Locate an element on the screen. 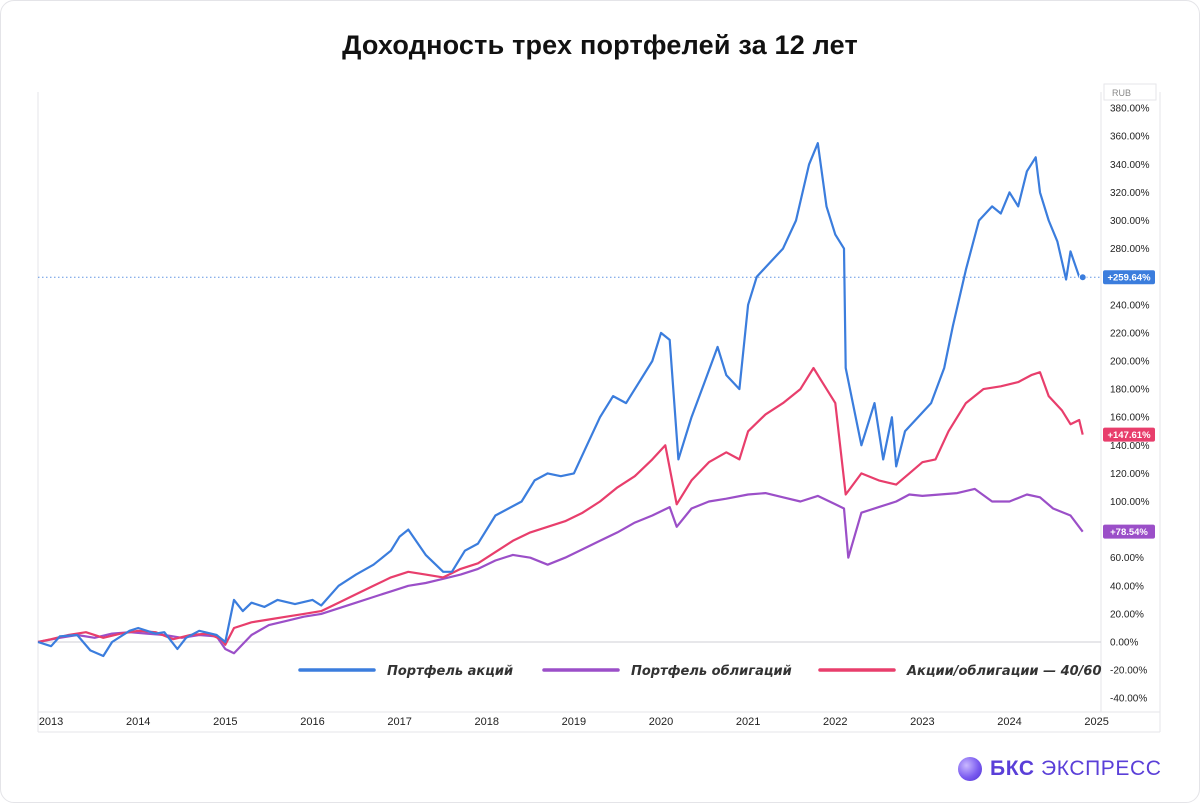 Image resolution: width=1200 pixels, height=803 pixels. y-tick-label: -40.00% is located at coordinates (1128, 699).